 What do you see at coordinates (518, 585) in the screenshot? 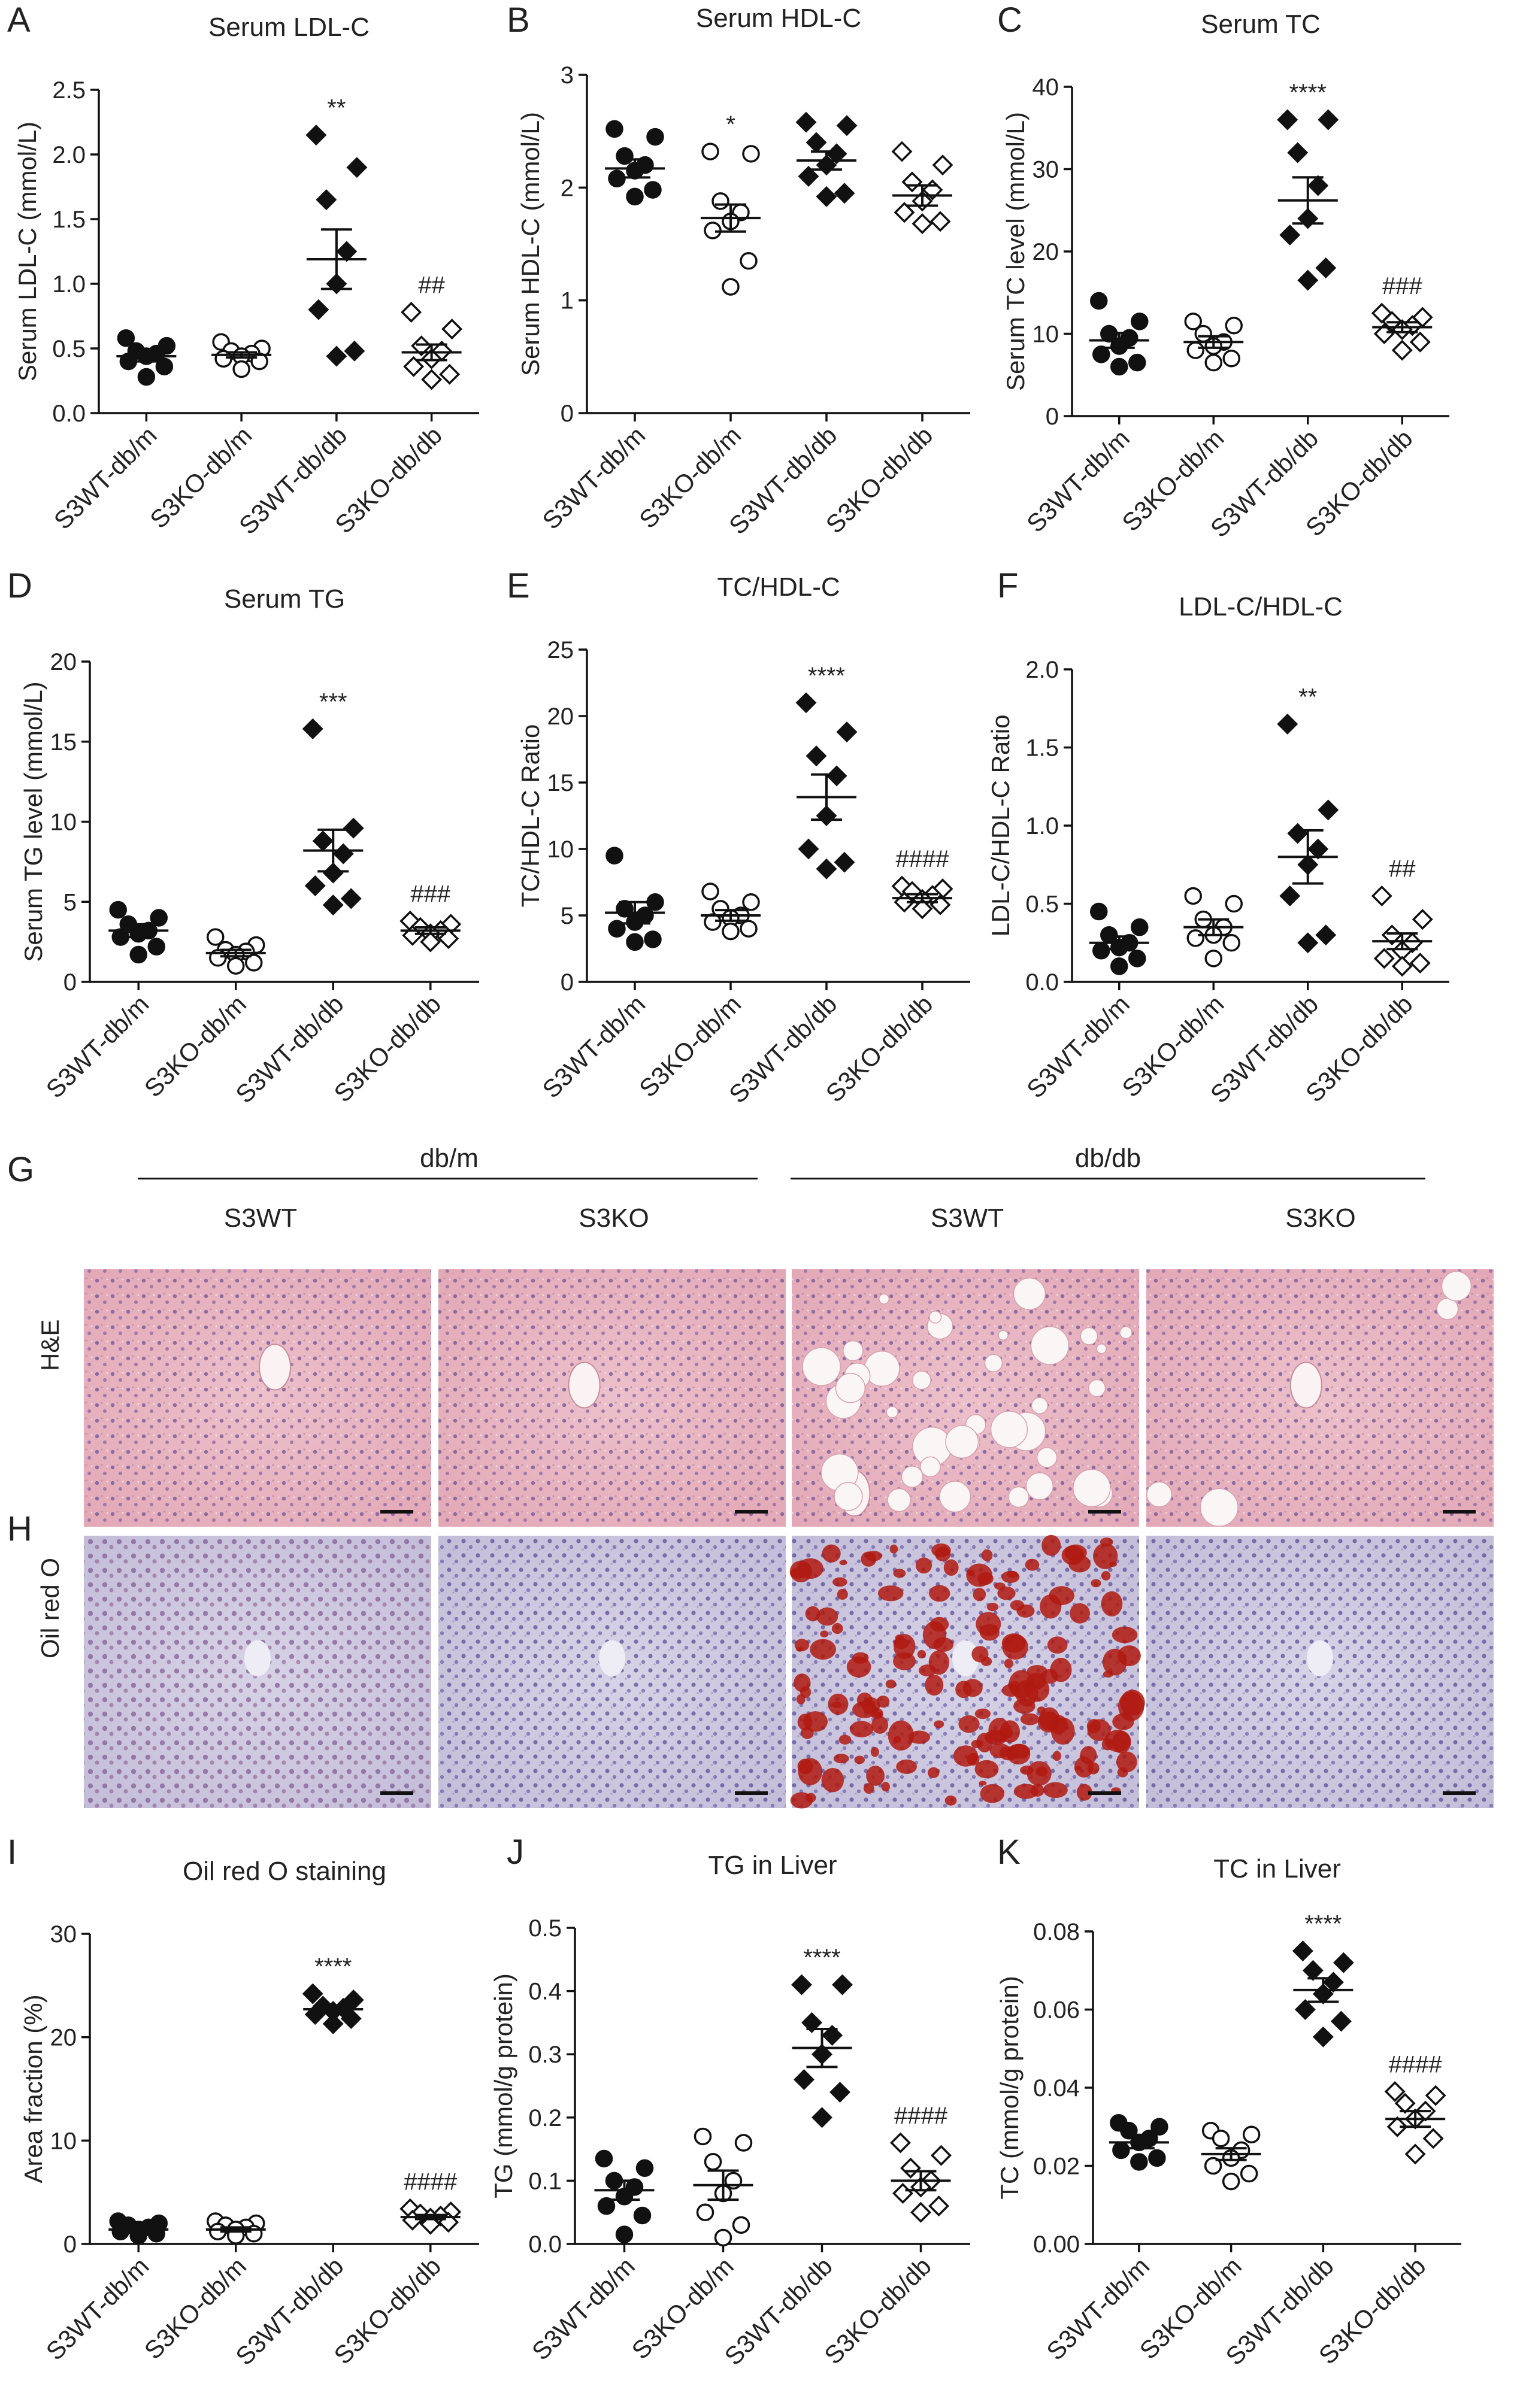
I see `panel-letter-e: E` at bounding box center [518, 585].